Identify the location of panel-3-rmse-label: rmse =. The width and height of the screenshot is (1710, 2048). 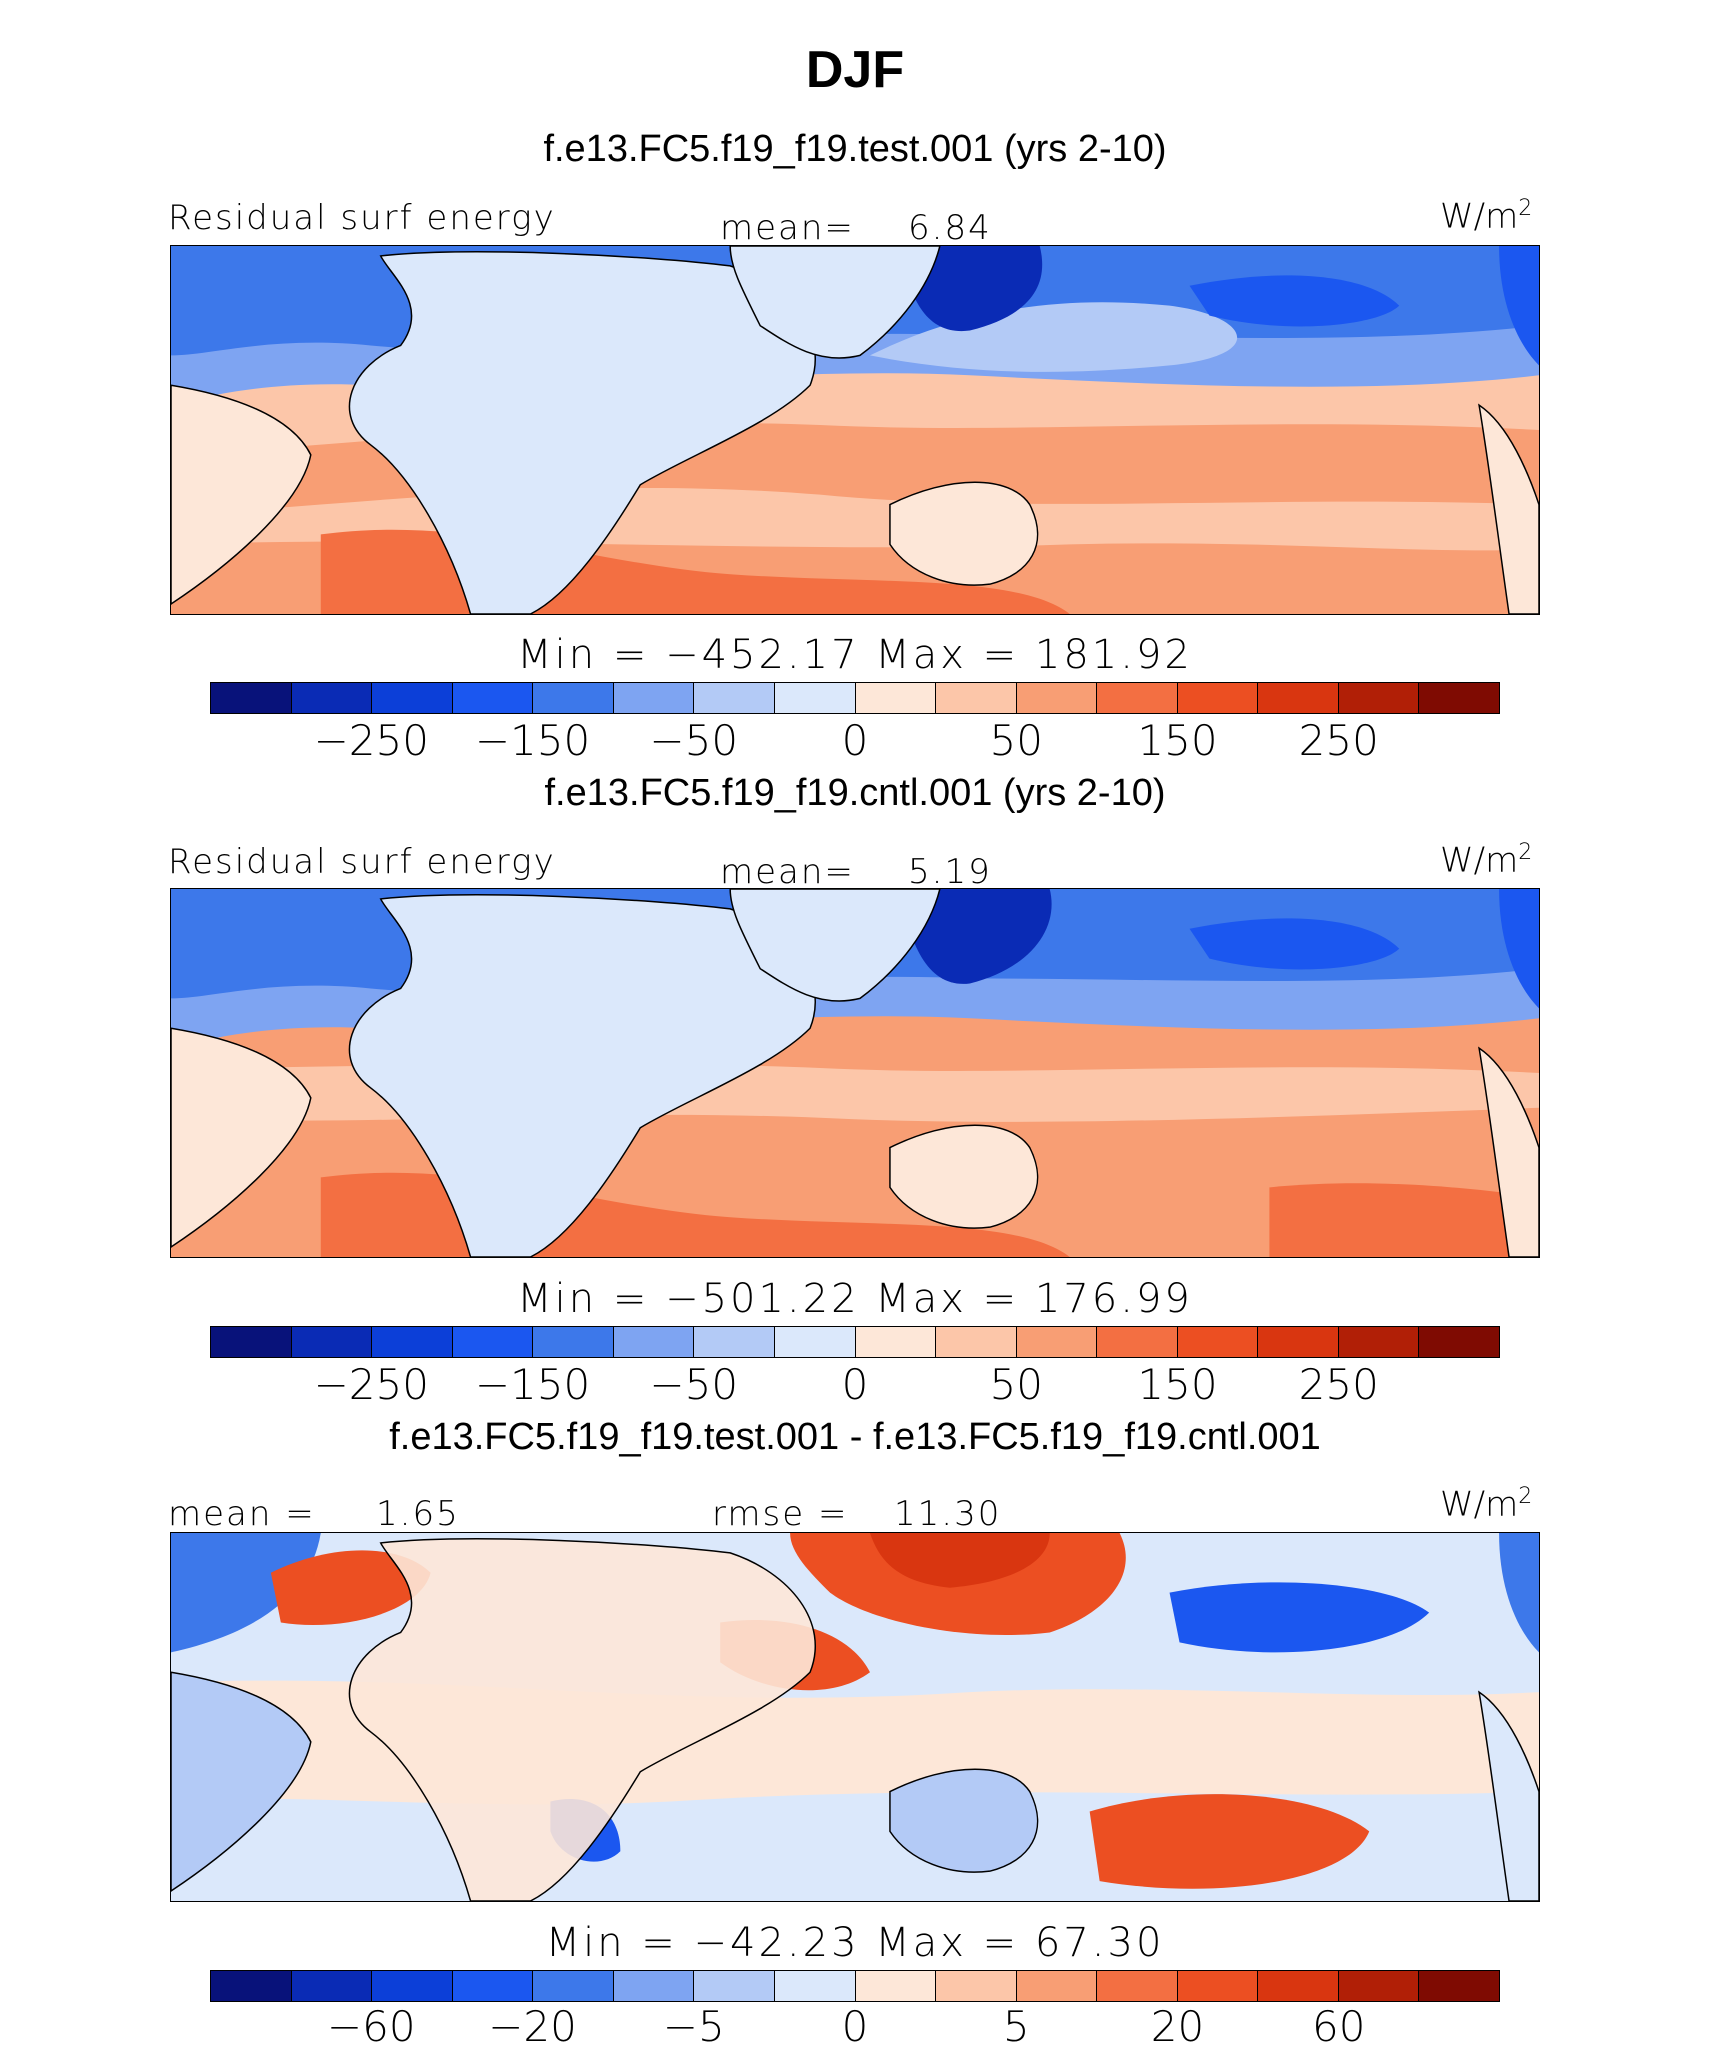
(780, 1514).